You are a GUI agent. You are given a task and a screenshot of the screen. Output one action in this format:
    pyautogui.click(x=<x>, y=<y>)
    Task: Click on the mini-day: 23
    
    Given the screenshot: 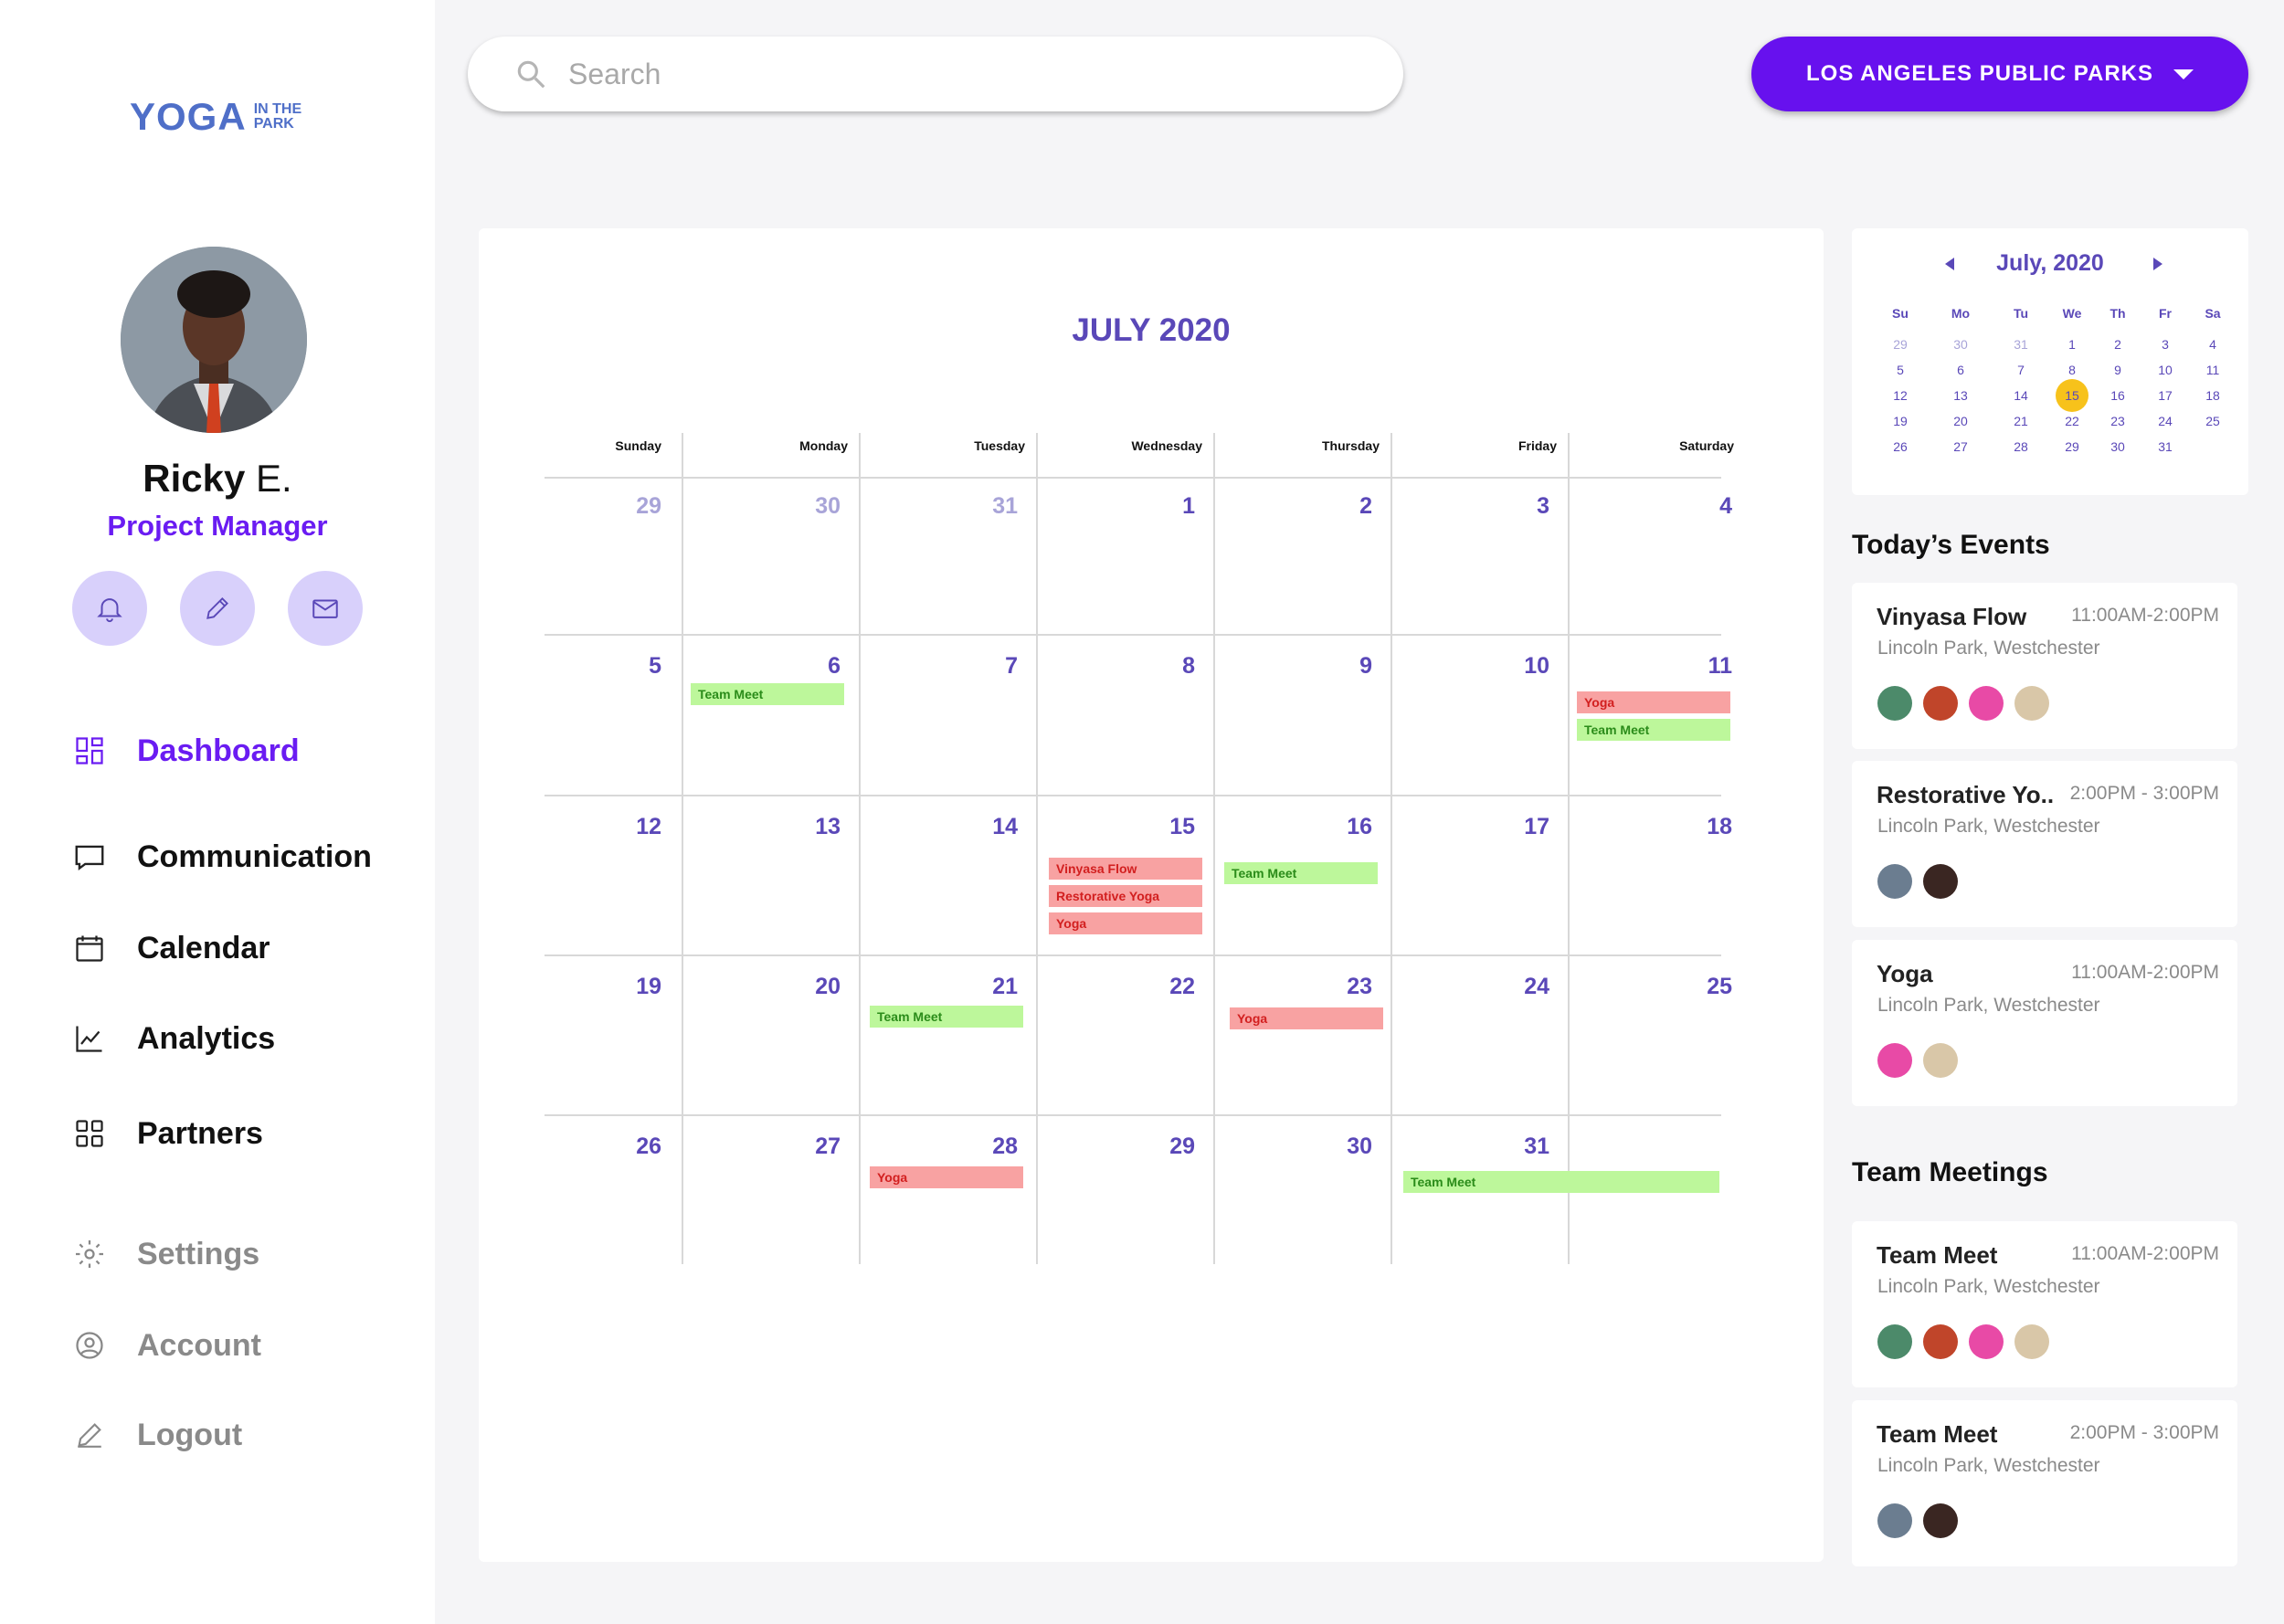 What is the action you would take?
    pyautogui.click(x=2117, y=421)
    